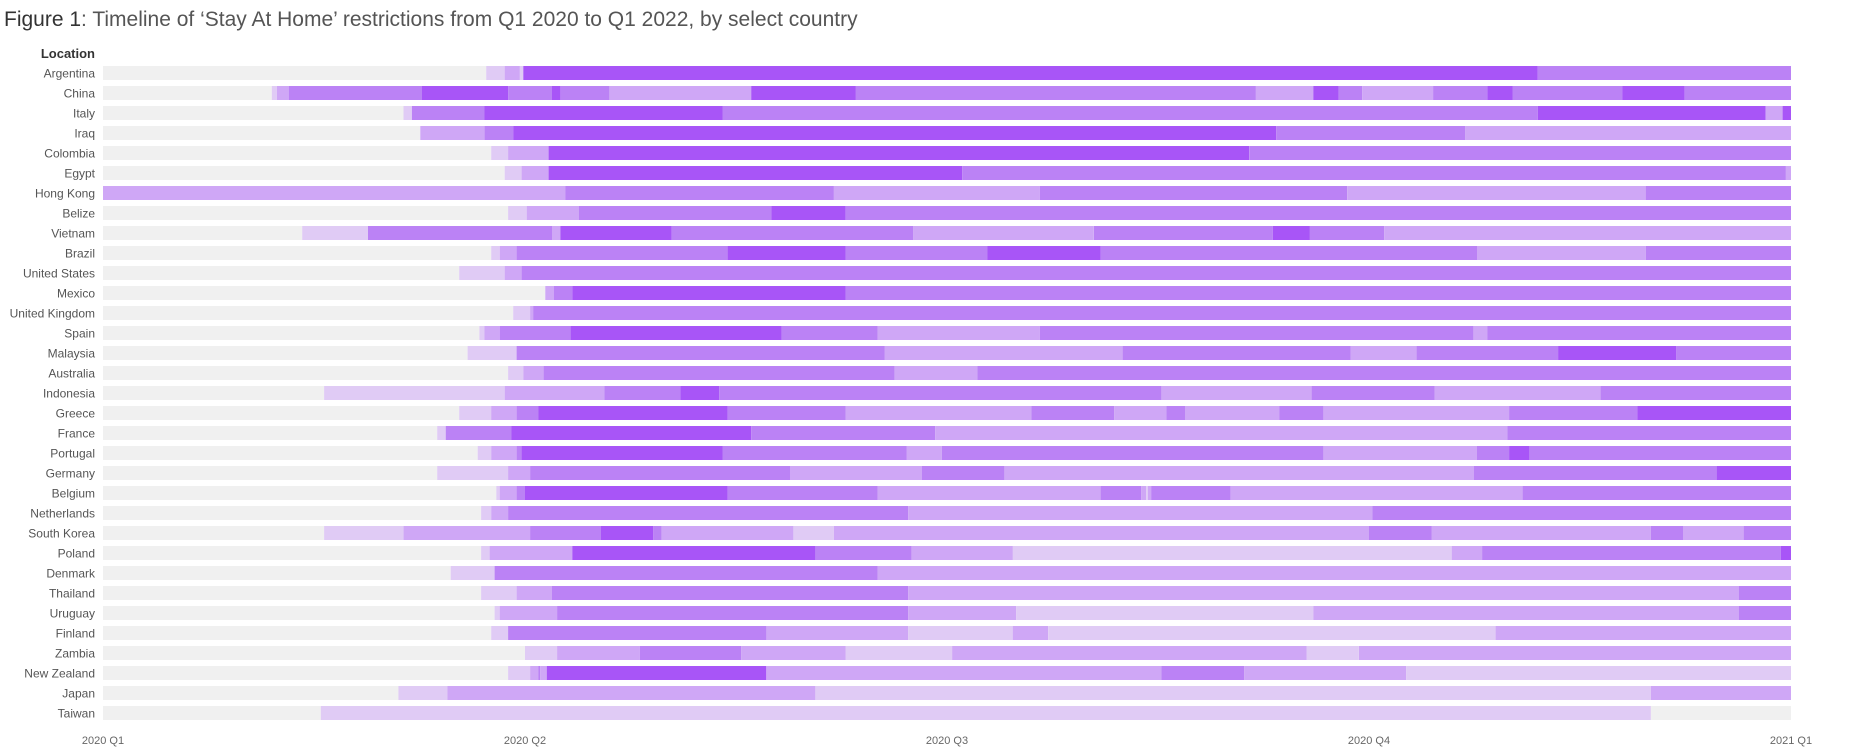 The image size is (1874, 753). What do you see at coordinates (924, 293) in the screenshot?
I see `country-row: Mexico` at bounding box center [924, 293].